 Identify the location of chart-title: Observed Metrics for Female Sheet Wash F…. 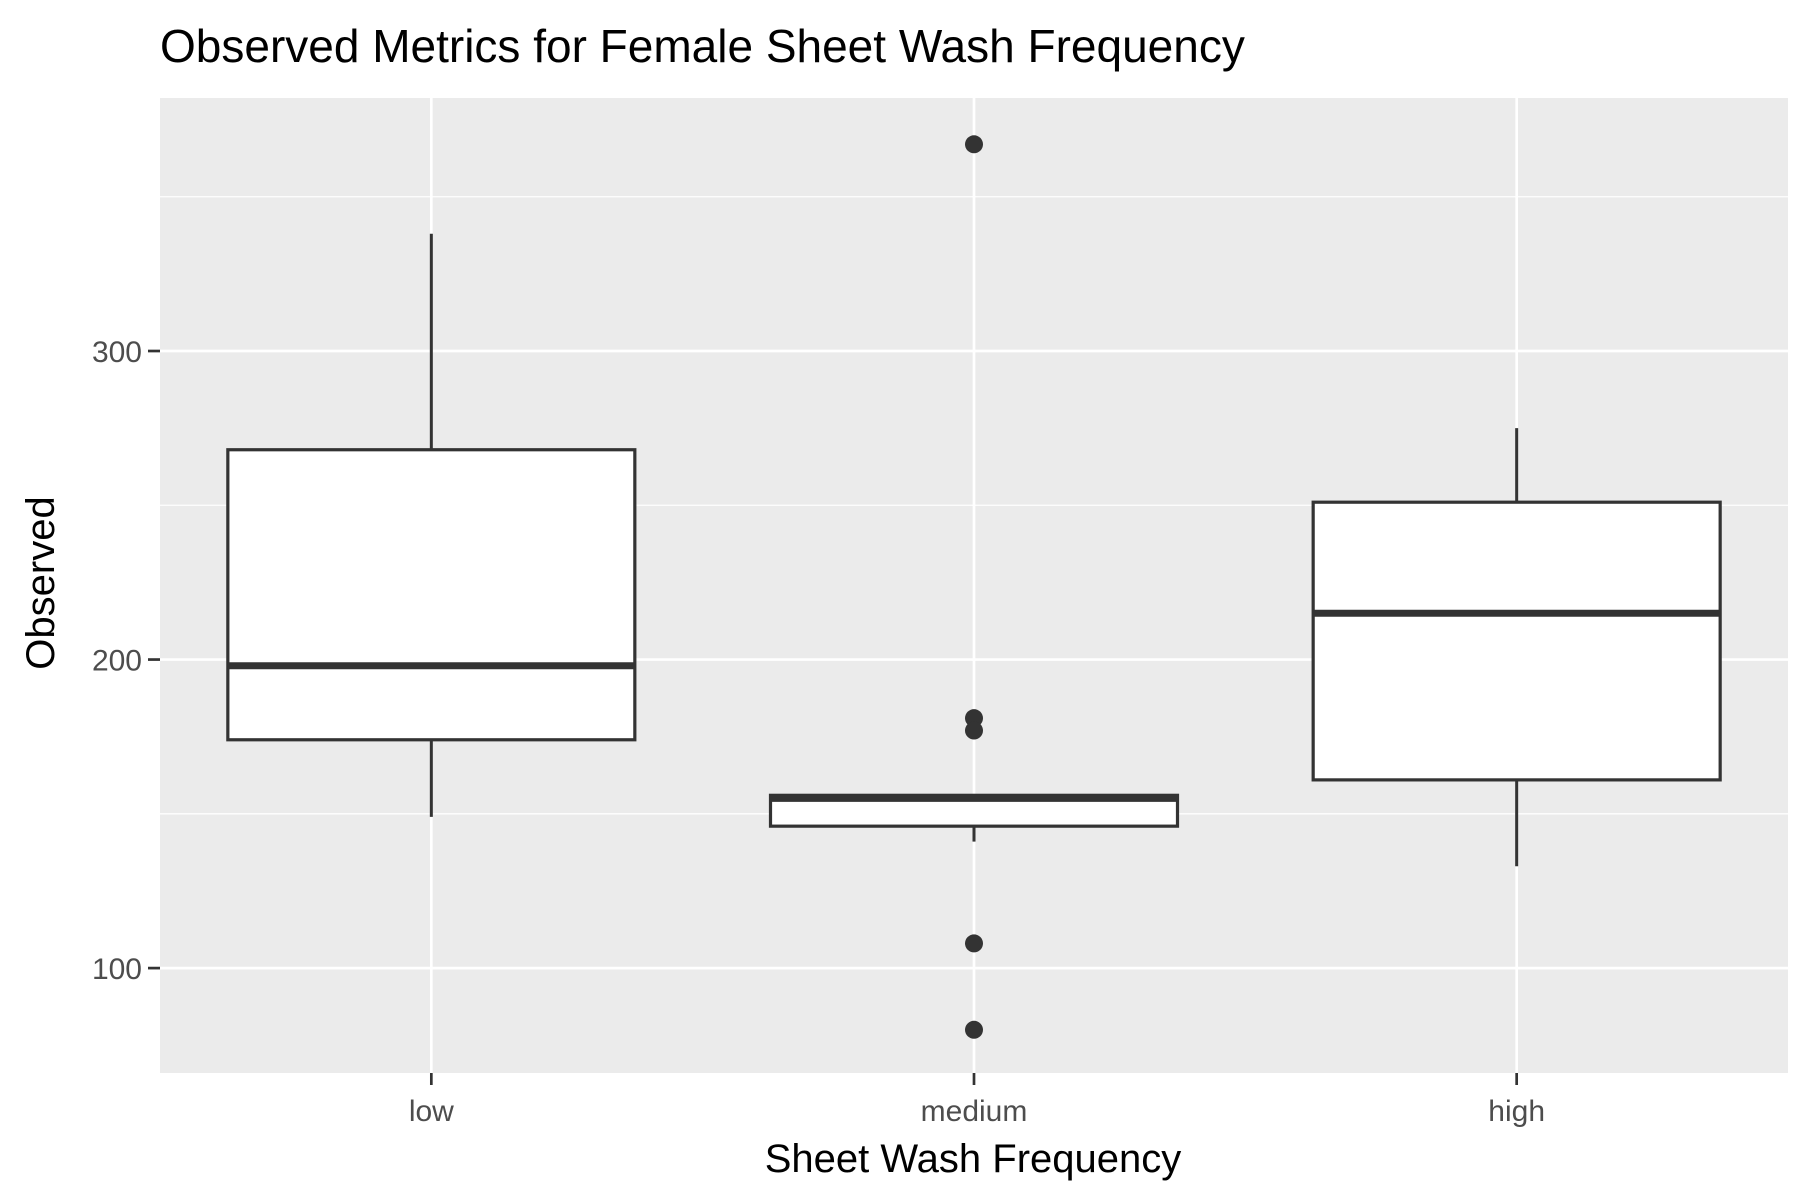
(702, 46).